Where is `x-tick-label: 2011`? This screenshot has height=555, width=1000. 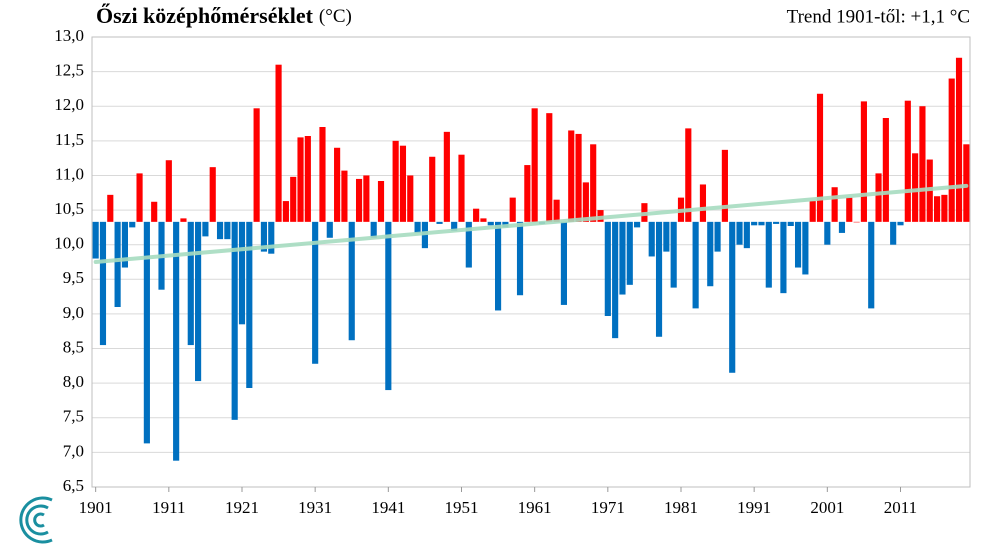 x-tick-label: 2011 is located at coordinates (900, 507).